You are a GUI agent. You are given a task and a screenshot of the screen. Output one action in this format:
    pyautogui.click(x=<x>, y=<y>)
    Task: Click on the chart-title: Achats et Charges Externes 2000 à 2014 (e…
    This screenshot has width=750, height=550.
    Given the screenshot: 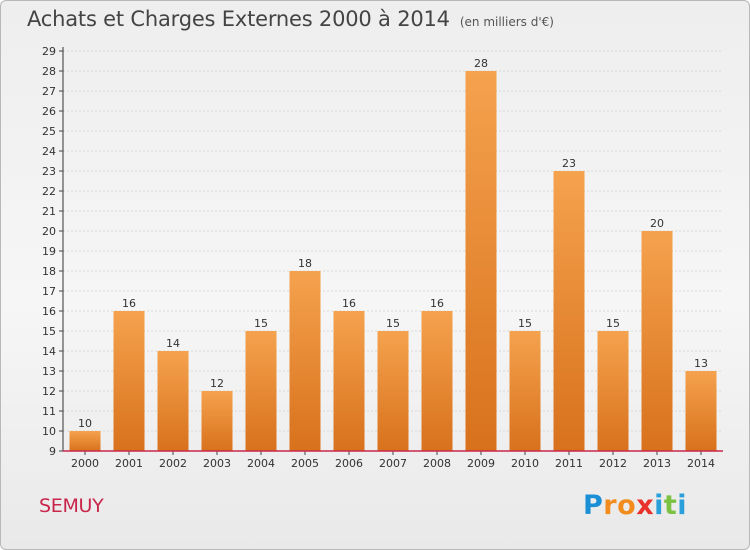 What is the action you would take?
    pyautogui.click(x=290, y=19)
    